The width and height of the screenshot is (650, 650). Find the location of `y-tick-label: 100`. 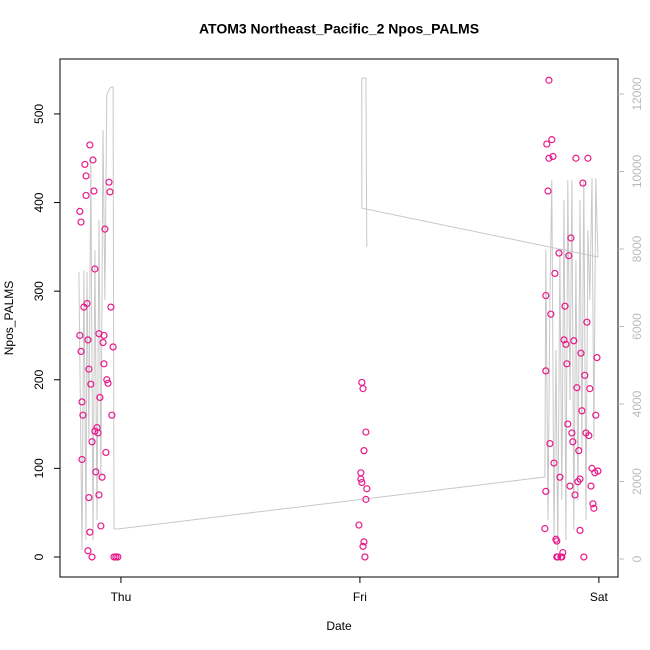

y-tick-label: 100 is located at coordinates (39, 468).